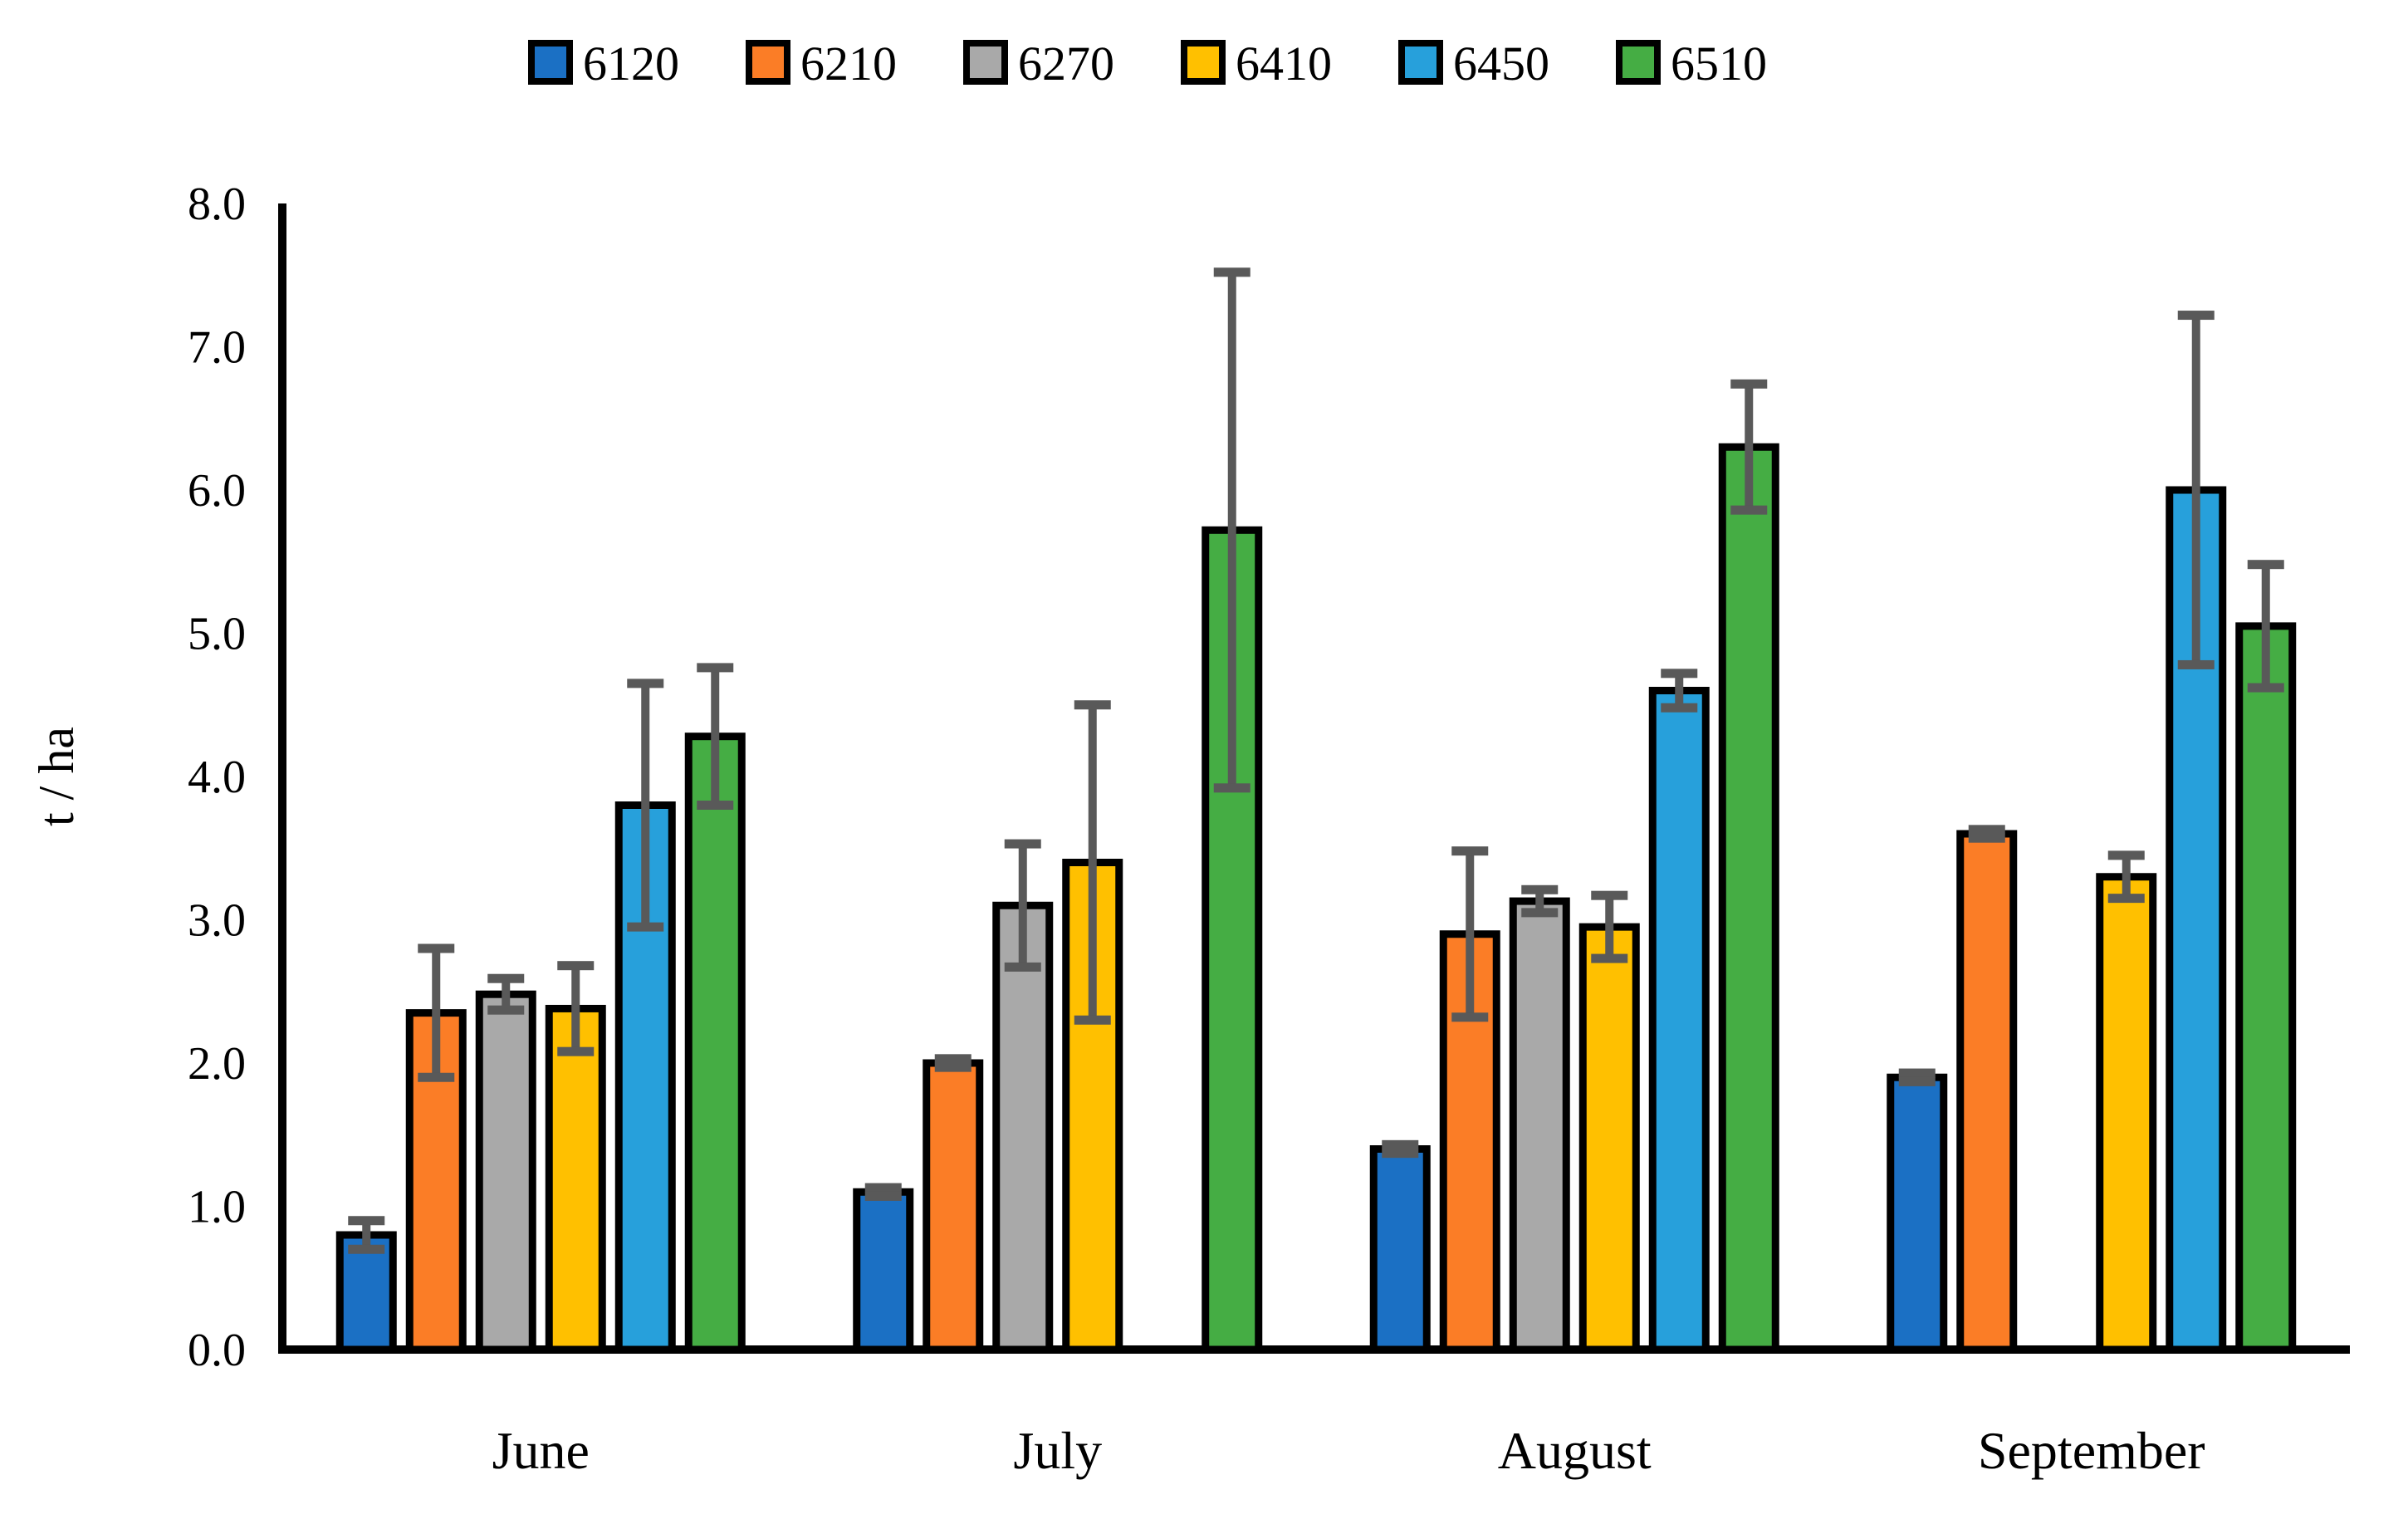 The height and width of the screenshot is (1514, 2408). Describe the element at coordinates (541, 1451) in the screenshot. I see `x-label-June: June` at that location.